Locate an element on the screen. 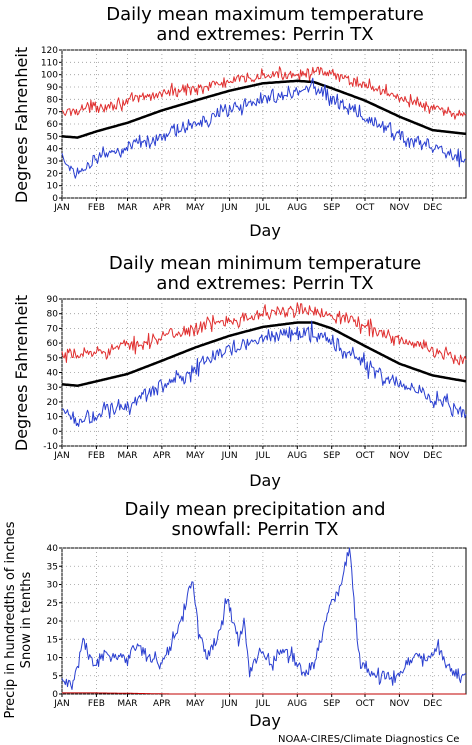 This screenshot has height=745, width=472. chart-1-title-line1: Daily mean maximum temperature is located at coordinates (265, 14).